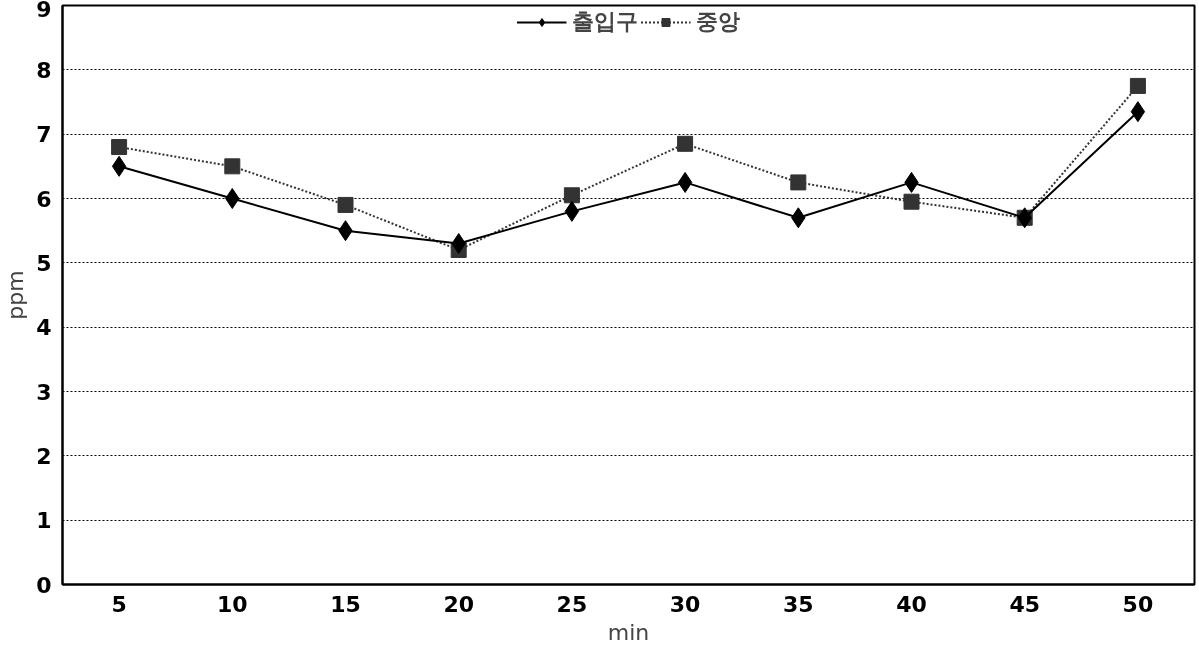 This screenshot has height=647, width=1199. What do you see at coordinates (16, 295) in the screenshot?
I see `y-axis-title: ppm` at bounding box center [16, 295].